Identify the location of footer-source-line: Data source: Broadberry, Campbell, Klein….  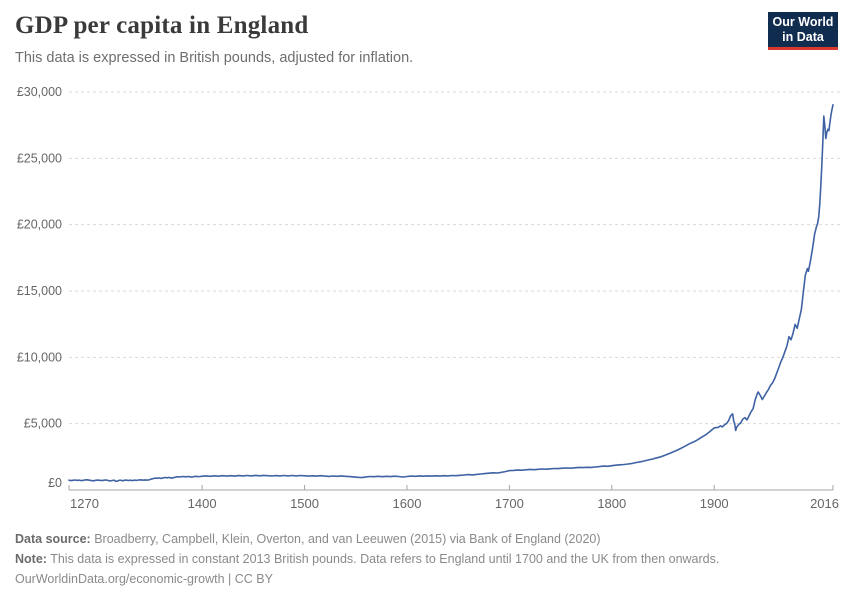
(367, 539).